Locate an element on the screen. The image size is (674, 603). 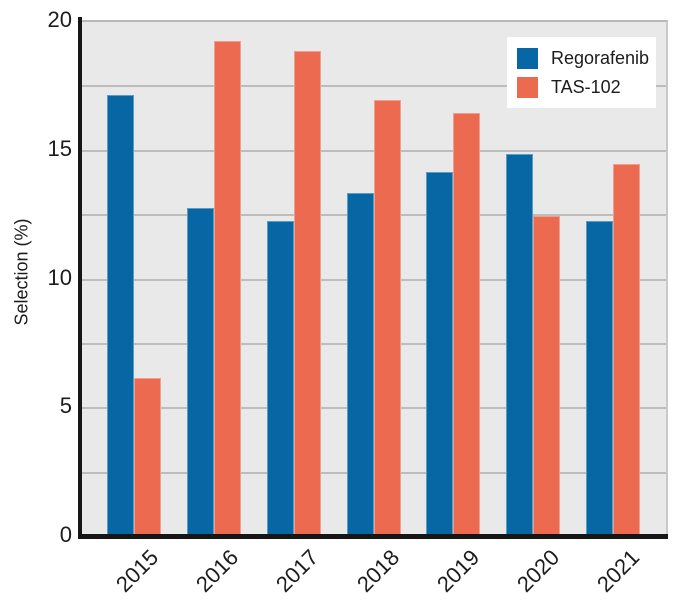
y-tick-label: 15 is located at coordinates (59, 148).